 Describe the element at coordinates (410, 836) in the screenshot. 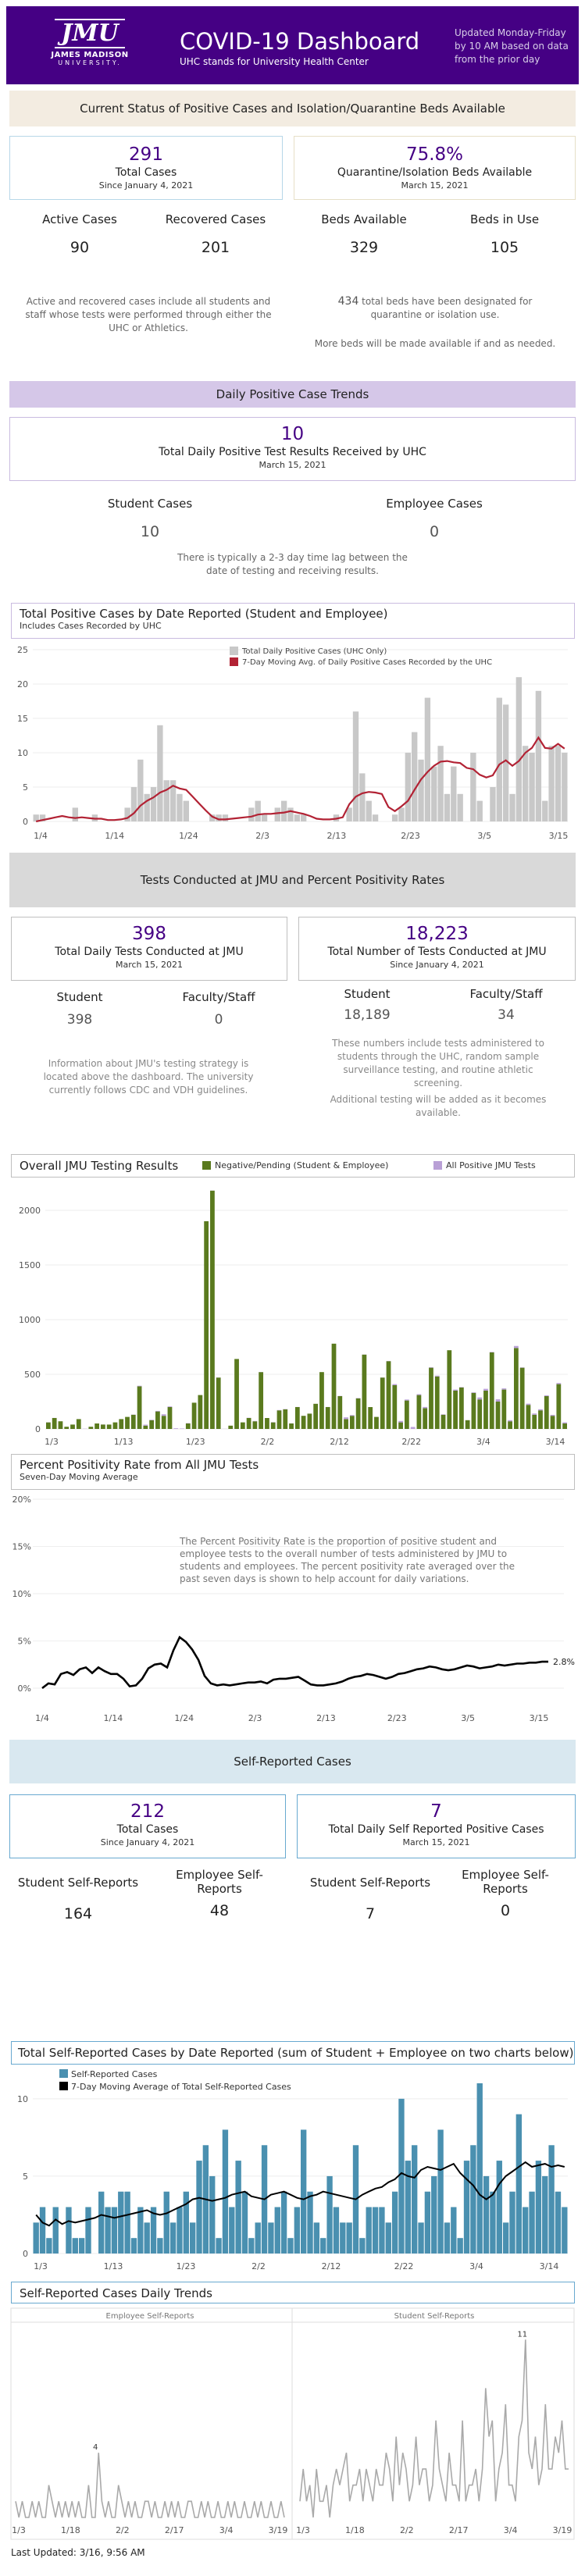

I see `chart1-xtick: 2/23` at that location.